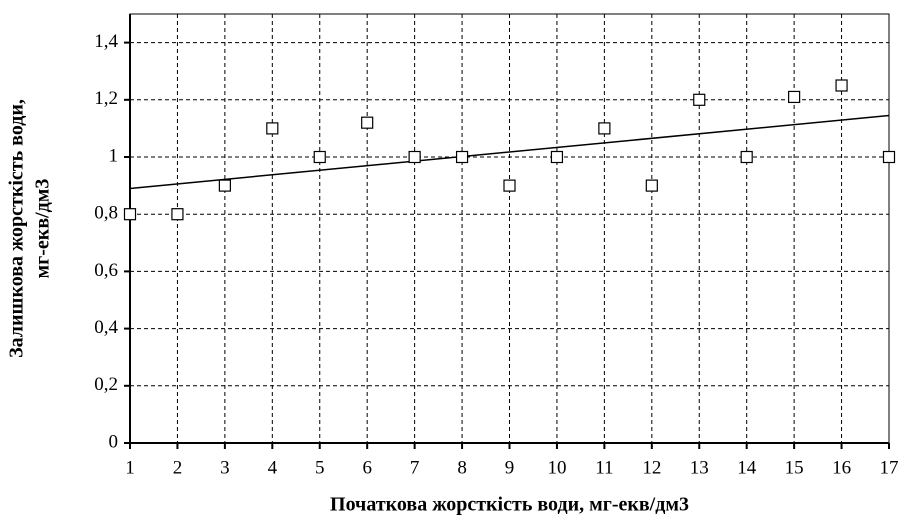 This screenshot has width=903, height=526. I want to click on x-tick-label: 11, so click(604, 467).